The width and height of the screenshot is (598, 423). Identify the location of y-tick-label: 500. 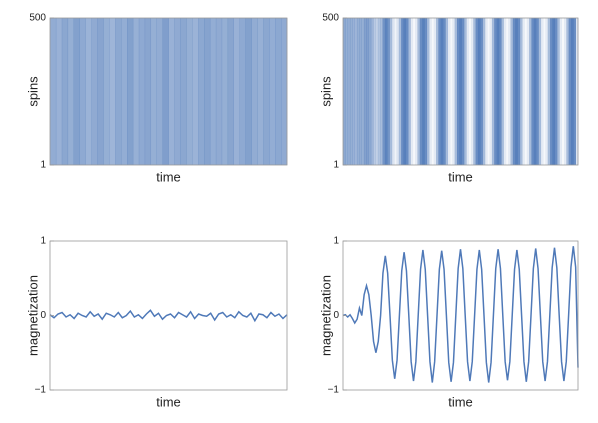
(330, 18).